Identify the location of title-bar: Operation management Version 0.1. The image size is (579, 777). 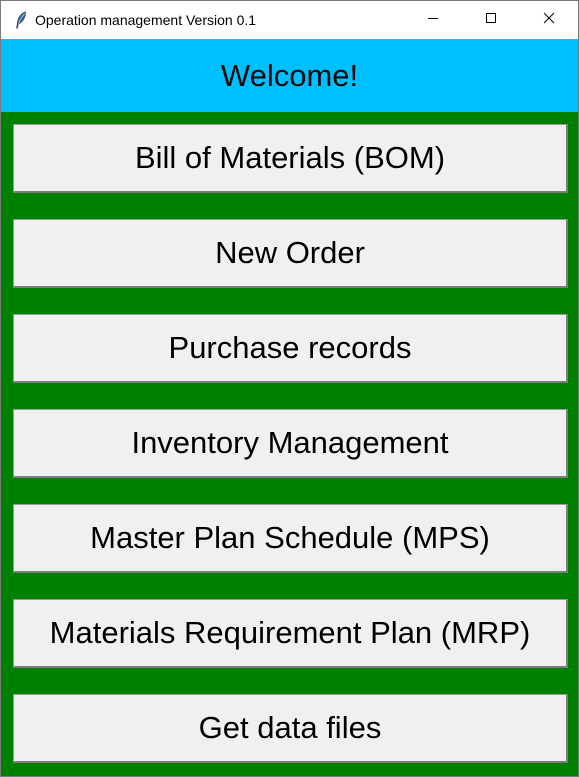
(289, 20).